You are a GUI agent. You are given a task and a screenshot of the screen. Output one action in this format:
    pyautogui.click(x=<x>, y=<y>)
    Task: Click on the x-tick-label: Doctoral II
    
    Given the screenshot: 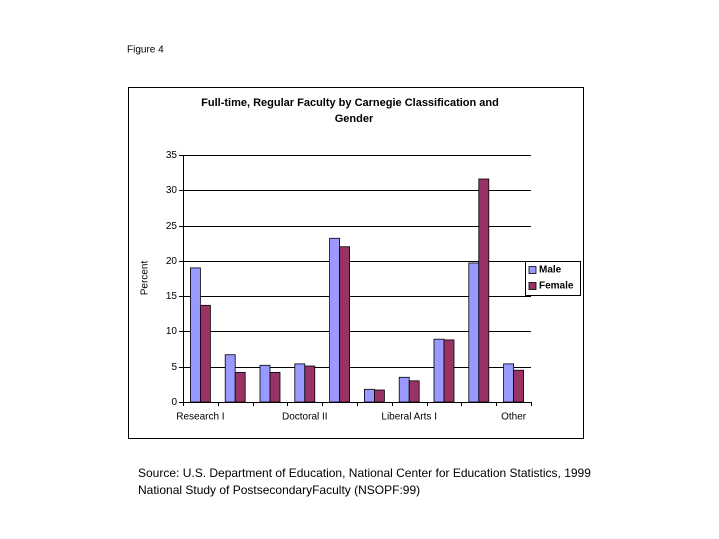 What is the action you would take?
    pyautogui.click(x=305, y=417)
    